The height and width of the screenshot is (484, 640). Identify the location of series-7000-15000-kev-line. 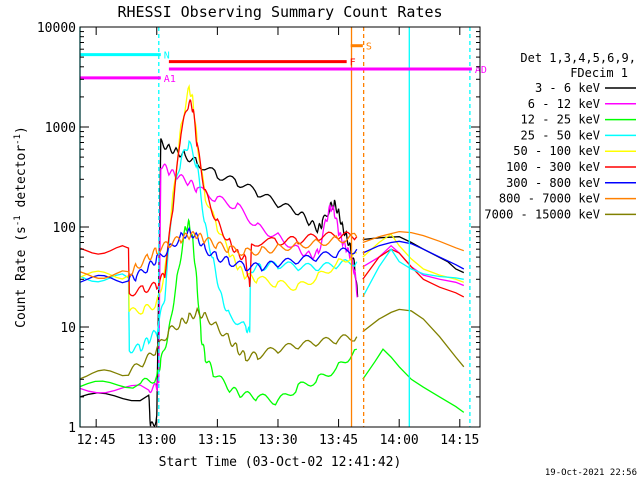
(218, 343).